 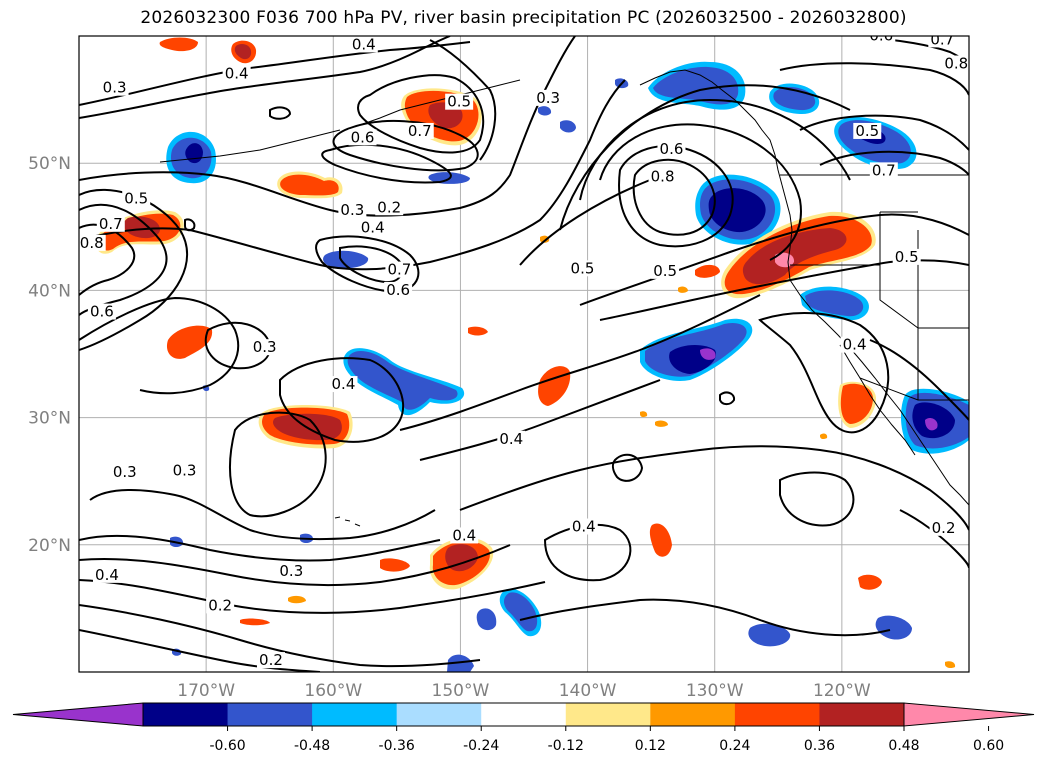 What do you see at coordinates (481, 746) in the screenshot?
I see `colorbar-tick-label: -0.24` at bounding box center [481, 746].